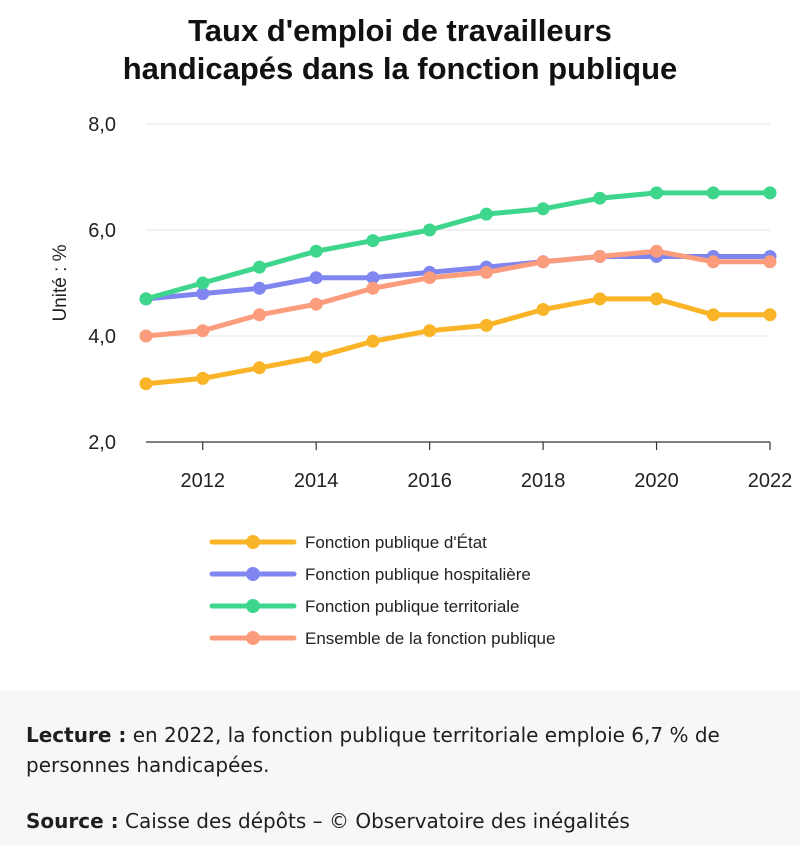 The image size is (800, 846). What do you see at coordinates (202, 481) in the screenshot?
I see `x-tick-label: 2012` at bounding box center [202, 481].